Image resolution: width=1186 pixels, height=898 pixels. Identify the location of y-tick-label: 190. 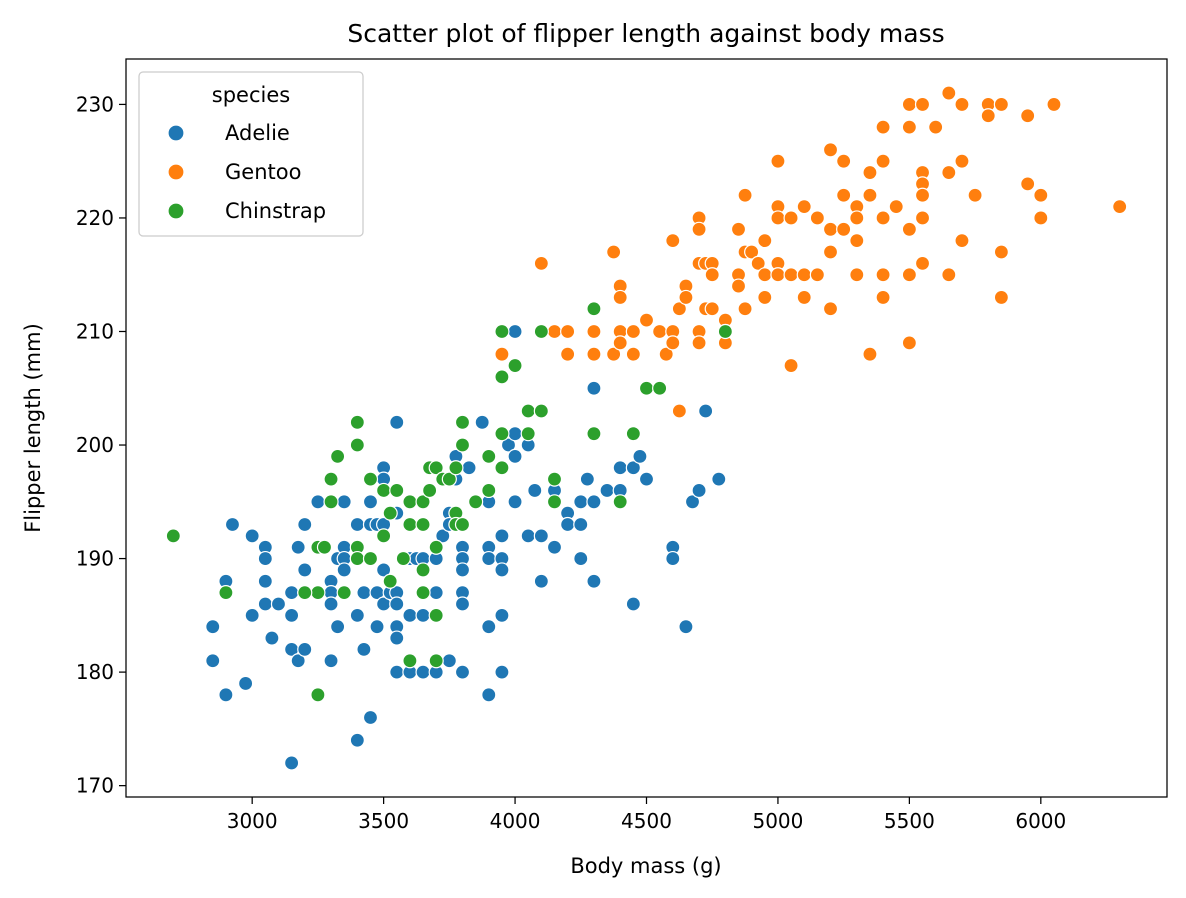
(95, 559).